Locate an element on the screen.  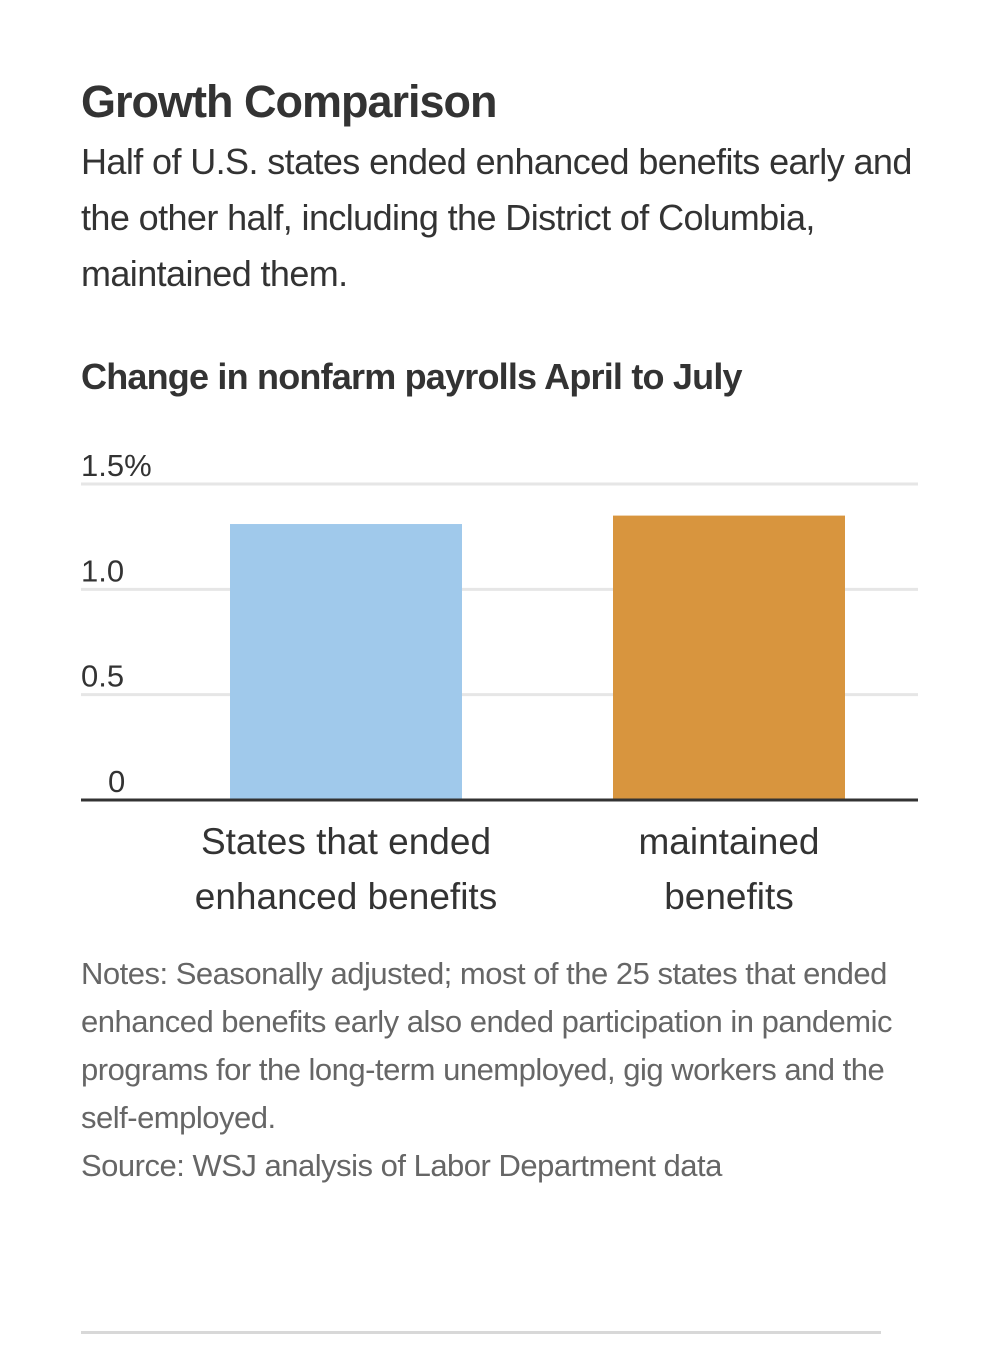
x-tick-label: maintained benefits is located at coordinates (728, 869).